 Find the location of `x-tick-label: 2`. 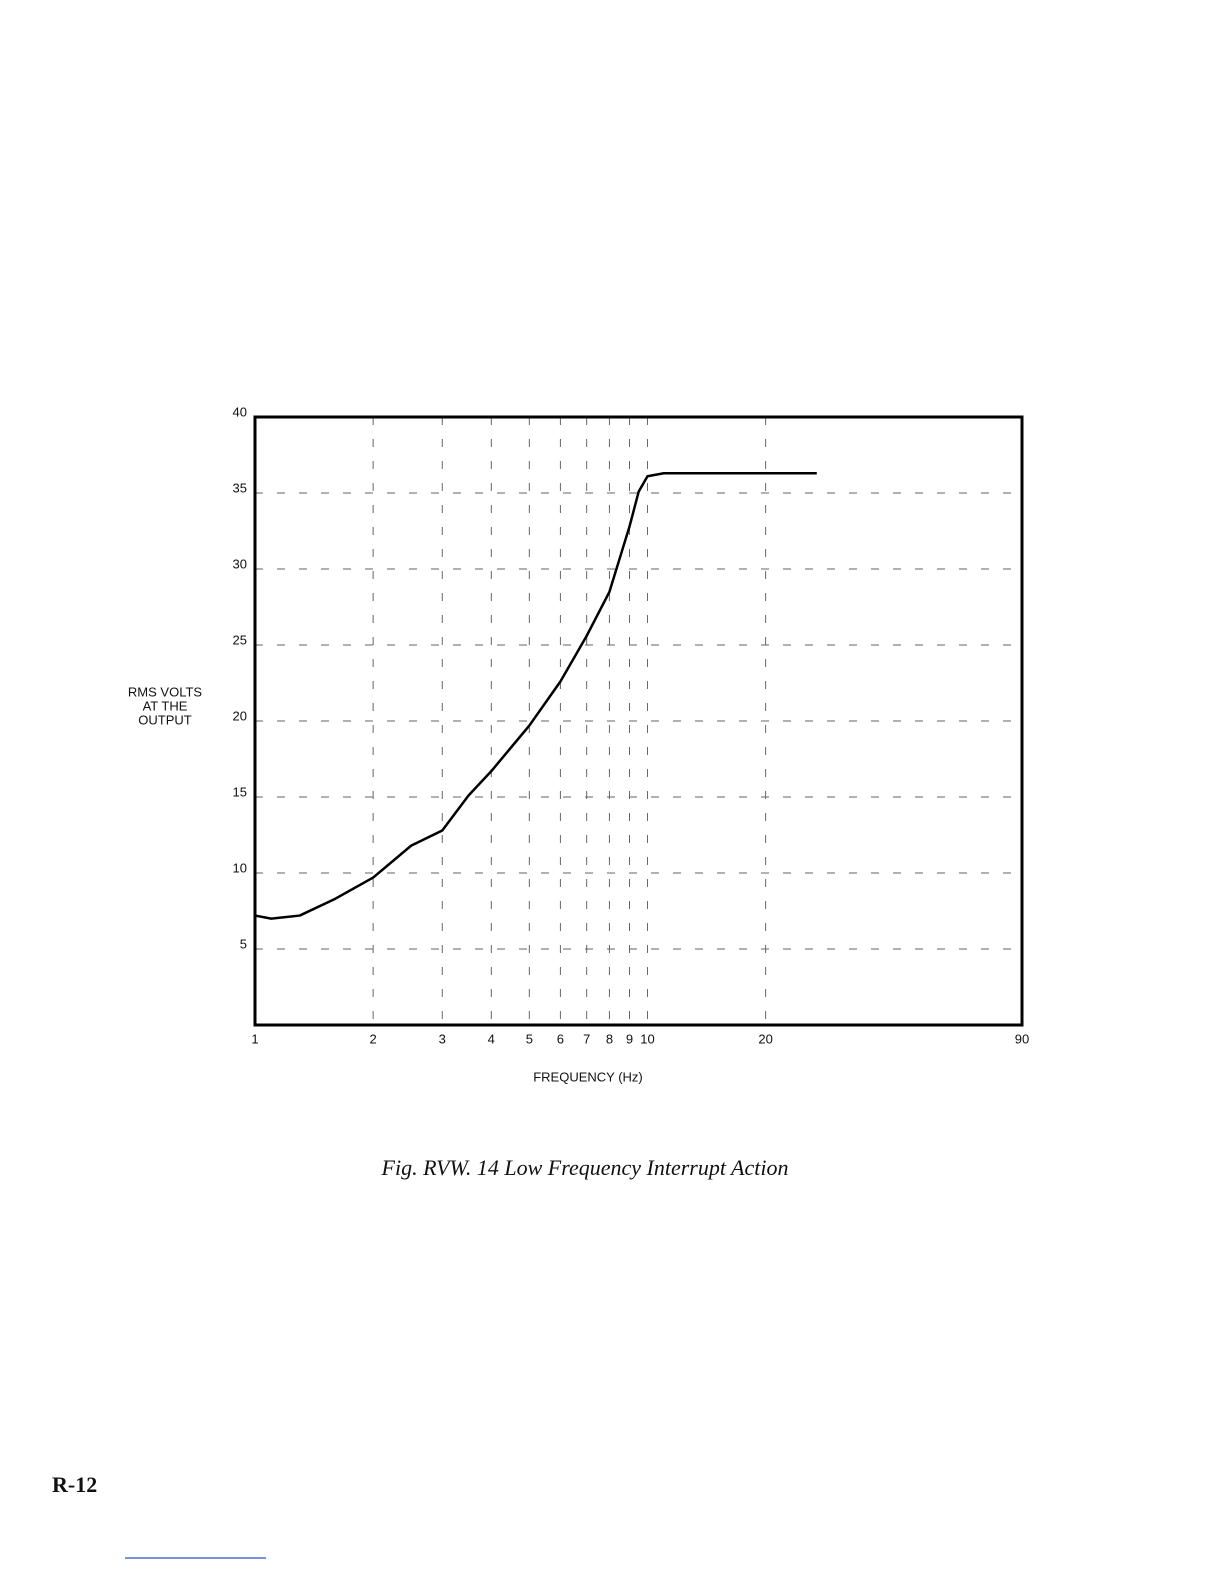

x-tick-label: 2 is located at coordinates (373, 1038).